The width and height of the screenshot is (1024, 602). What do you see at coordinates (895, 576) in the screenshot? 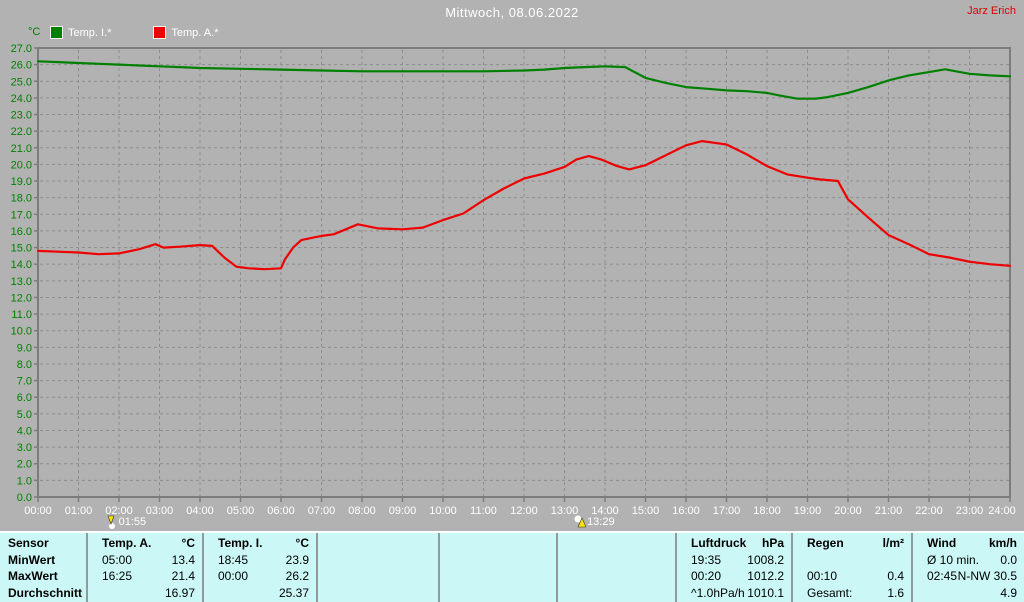
I see `cell-value: 0.4` at bounding box center [895, 576].